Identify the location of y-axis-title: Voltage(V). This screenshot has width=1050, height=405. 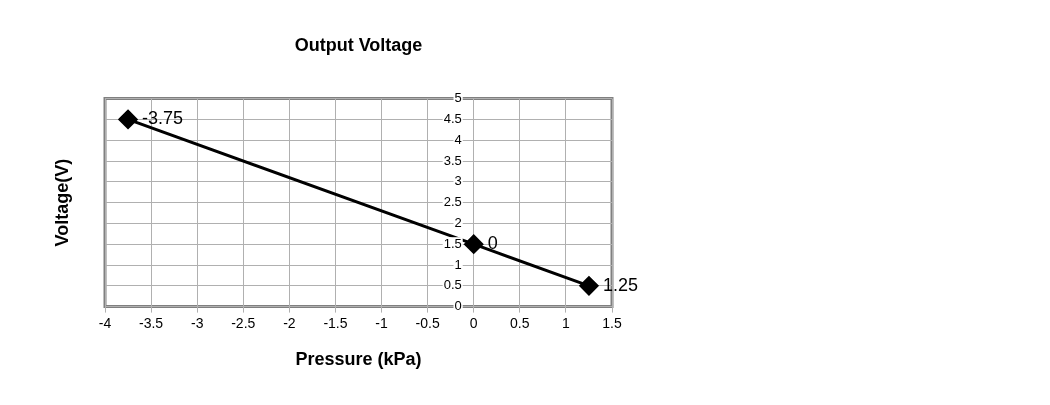
(61, 202).